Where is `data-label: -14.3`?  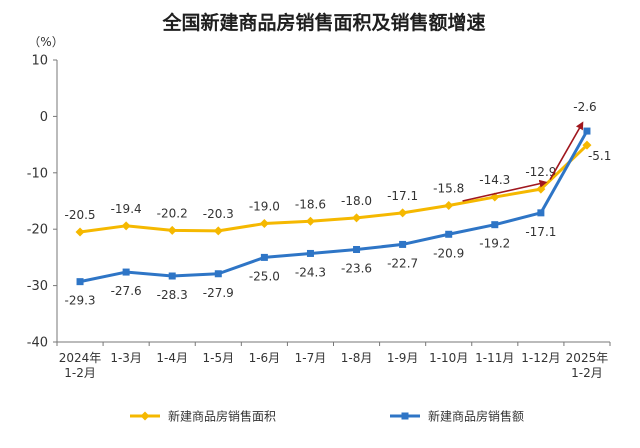
data-label: -14.3 is located at coordinates (494, 180).